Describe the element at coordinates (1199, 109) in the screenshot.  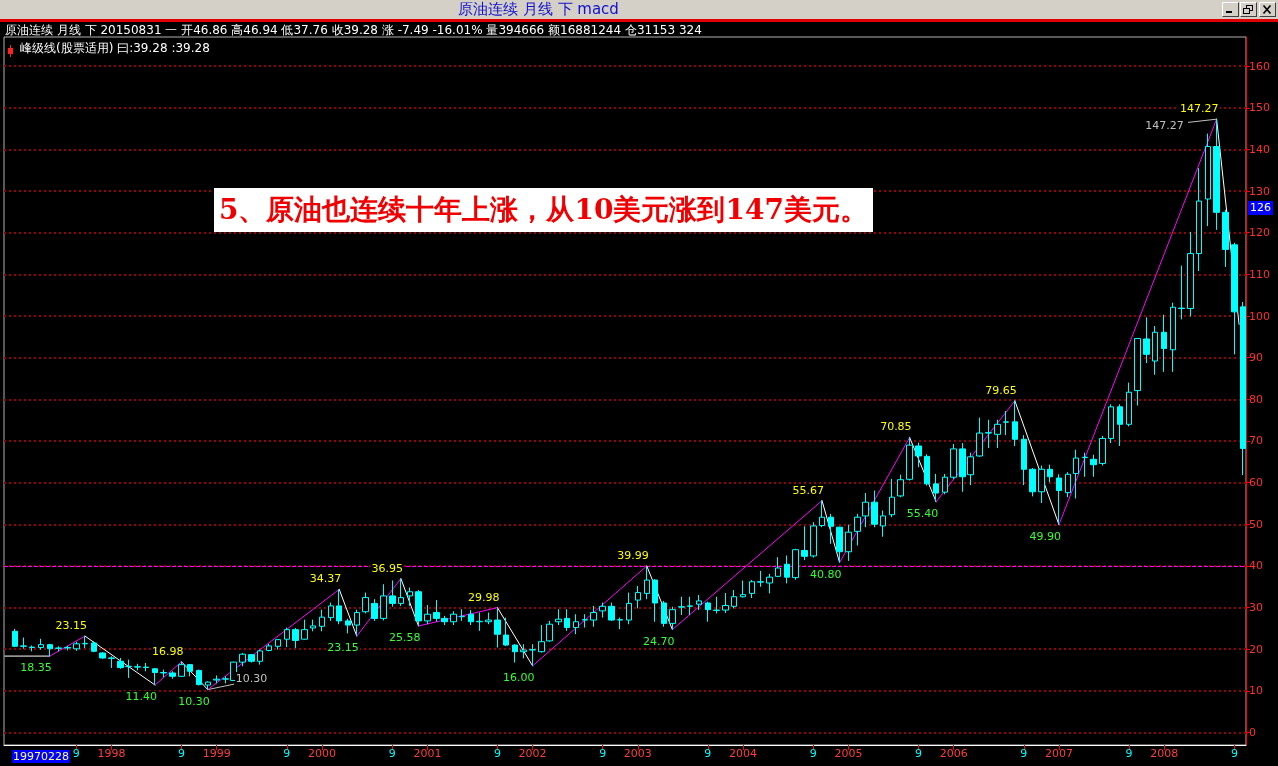
I see `data-label: 147.27` at that location.